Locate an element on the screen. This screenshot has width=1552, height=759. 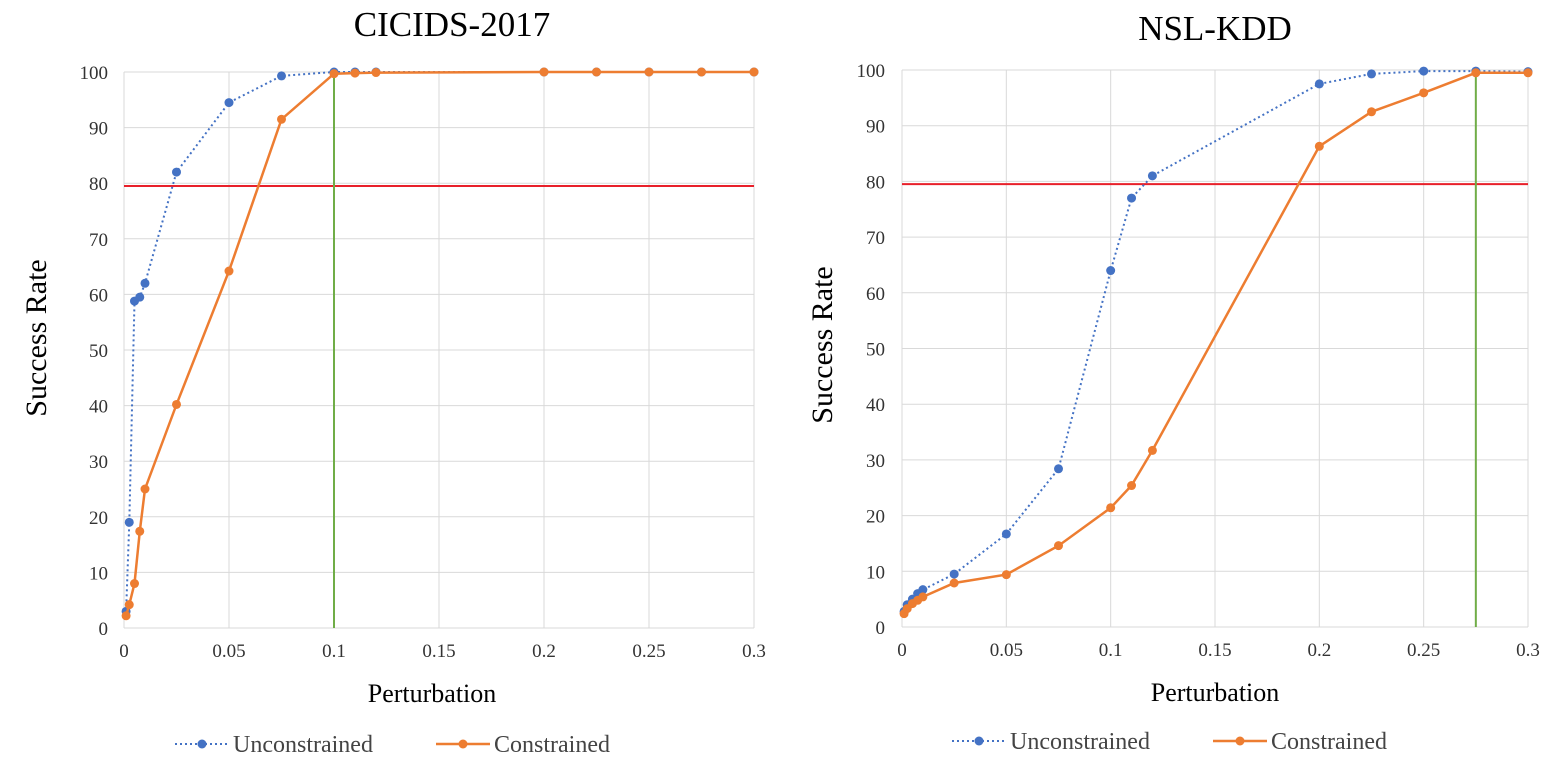
y-tick-label: 60 is located at coordinates (98, 295).